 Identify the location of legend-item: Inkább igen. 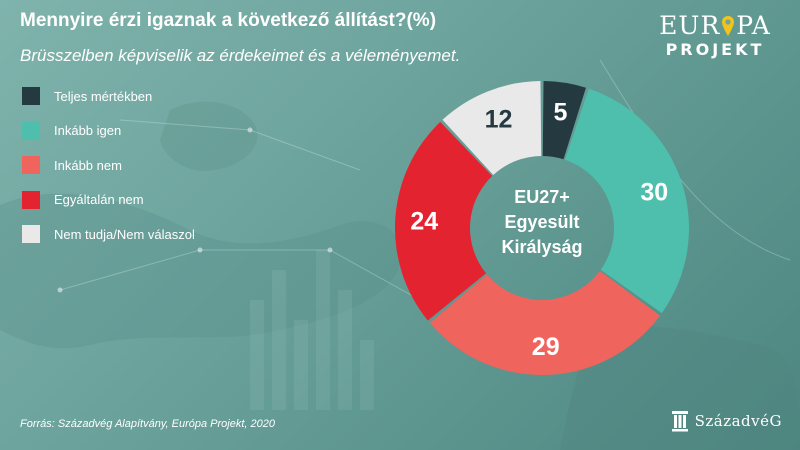
(108, 131).